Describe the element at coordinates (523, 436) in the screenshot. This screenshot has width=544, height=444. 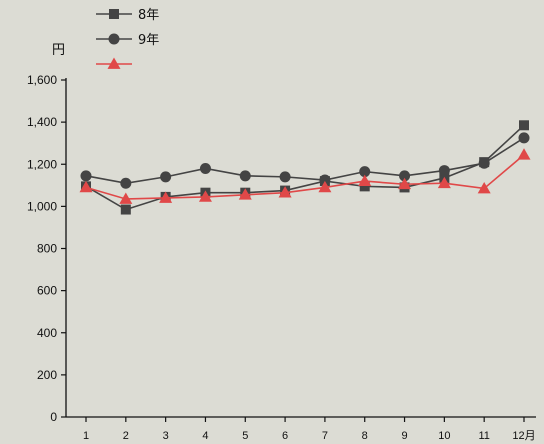
I see `x-tick-label: 12月` at that location.